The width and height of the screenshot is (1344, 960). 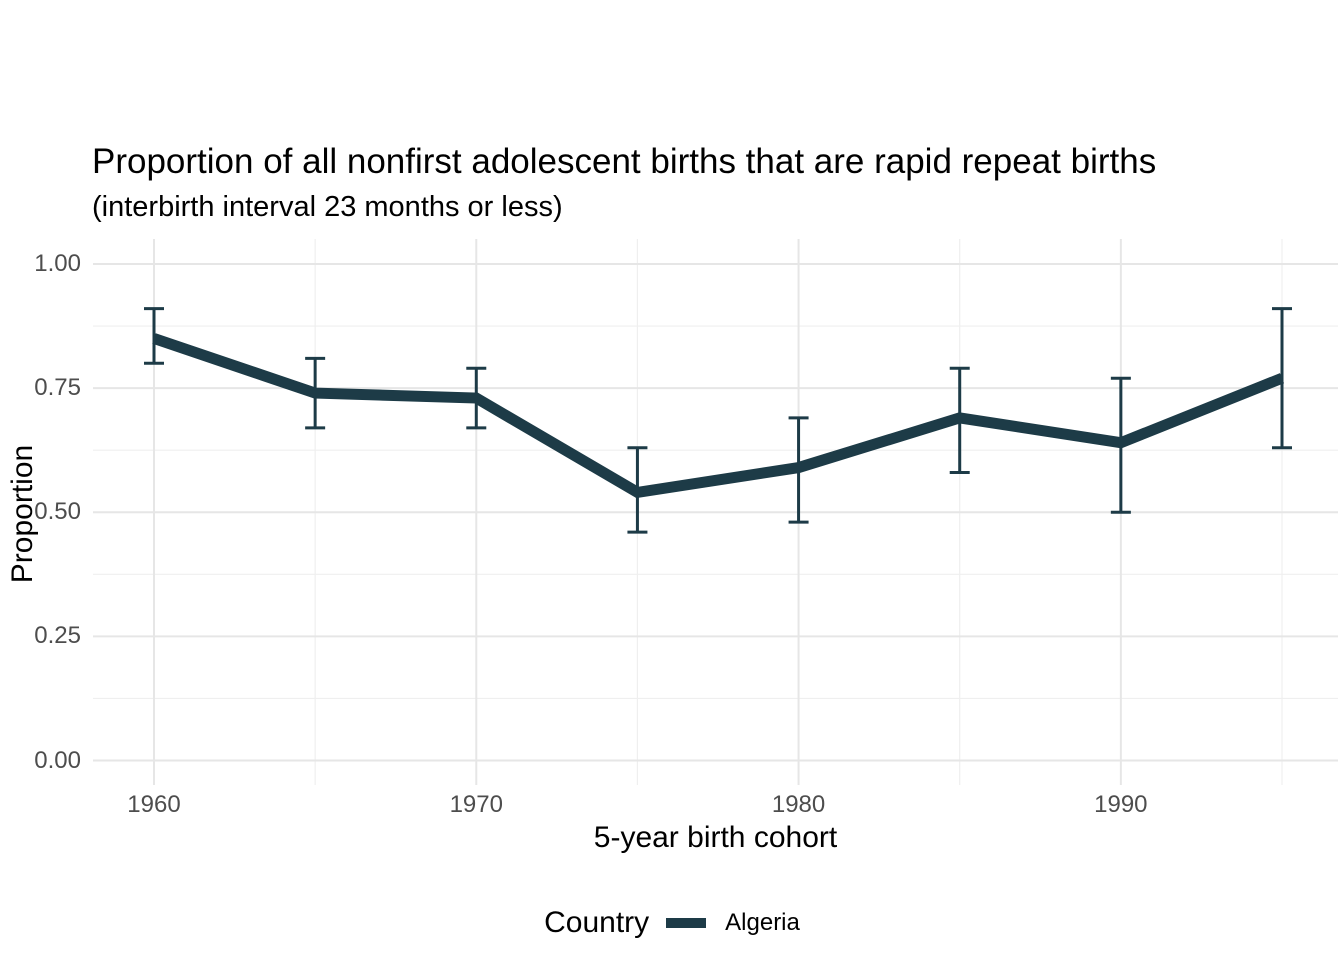 What do you see at coordinates (686, 923) in the screenshot?
I see `legend-line-swatch` at bounding box center [686, 923].